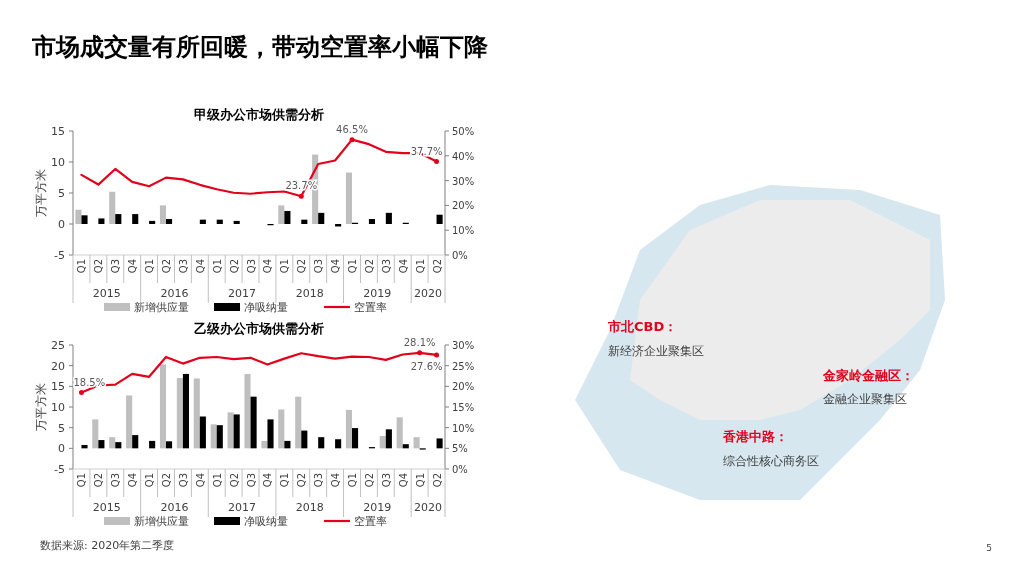 The width and height of the screenshot is (1024, 576). What do you see at coordinates (426, 366) in the screenshot?
I see `data-label: 27.6%` at bounding box center [426, 366].